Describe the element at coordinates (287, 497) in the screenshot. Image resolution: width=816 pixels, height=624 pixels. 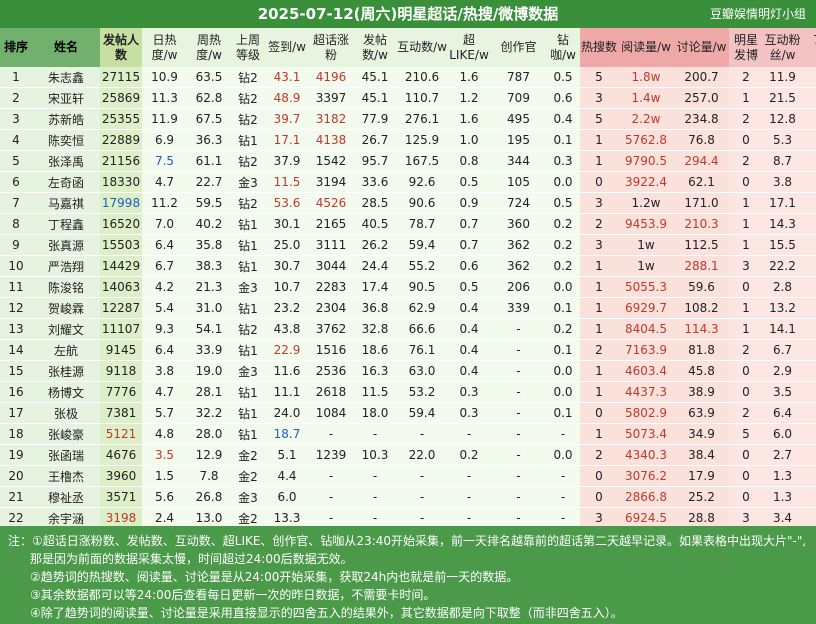
I see `cell-checkin: 6.0` at that location.